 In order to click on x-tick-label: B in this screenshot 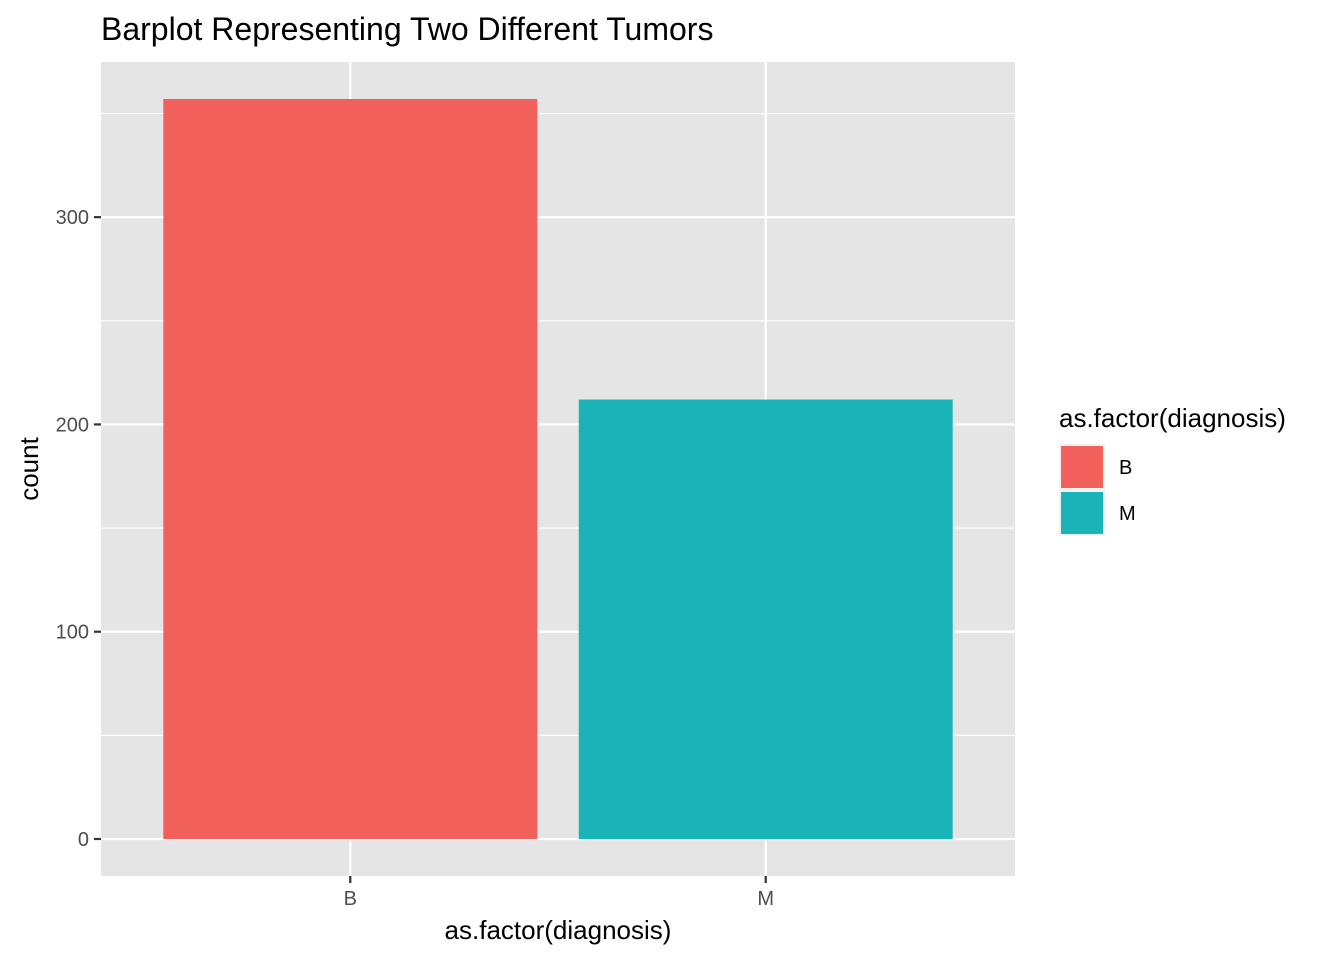, I will do `click(350, 899)`.